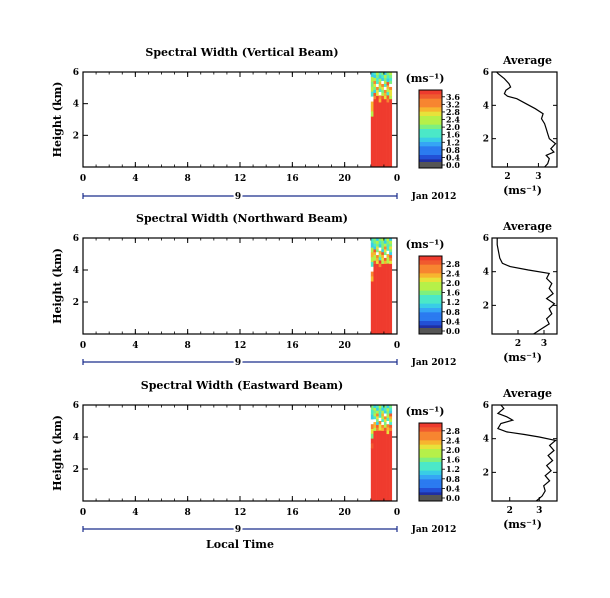 The width and height of the screenshot is (610, 598). Describe the element at coordinates (453, 165) in the screenshot. I see `colorbar-tick-label: 0.0` at that location.